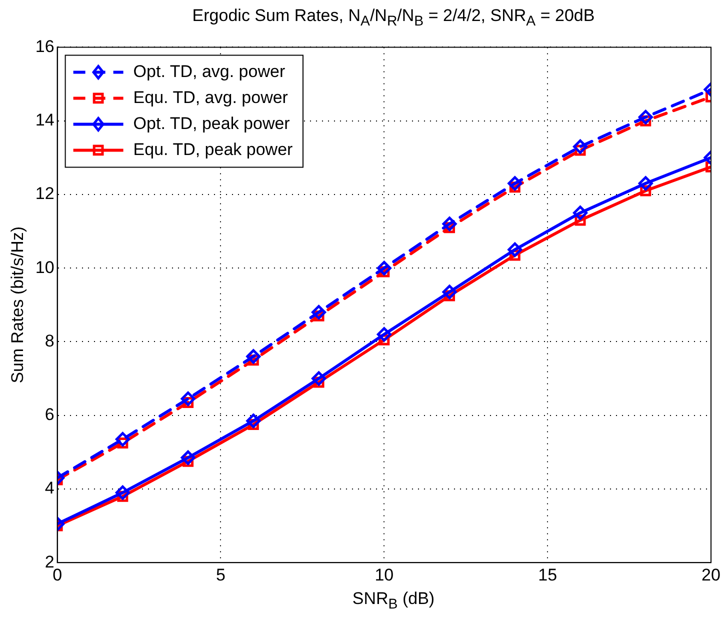  Describe the element at coordinates (221, 574) in the screenshot. I see `x-tick-label: 5` at that location.